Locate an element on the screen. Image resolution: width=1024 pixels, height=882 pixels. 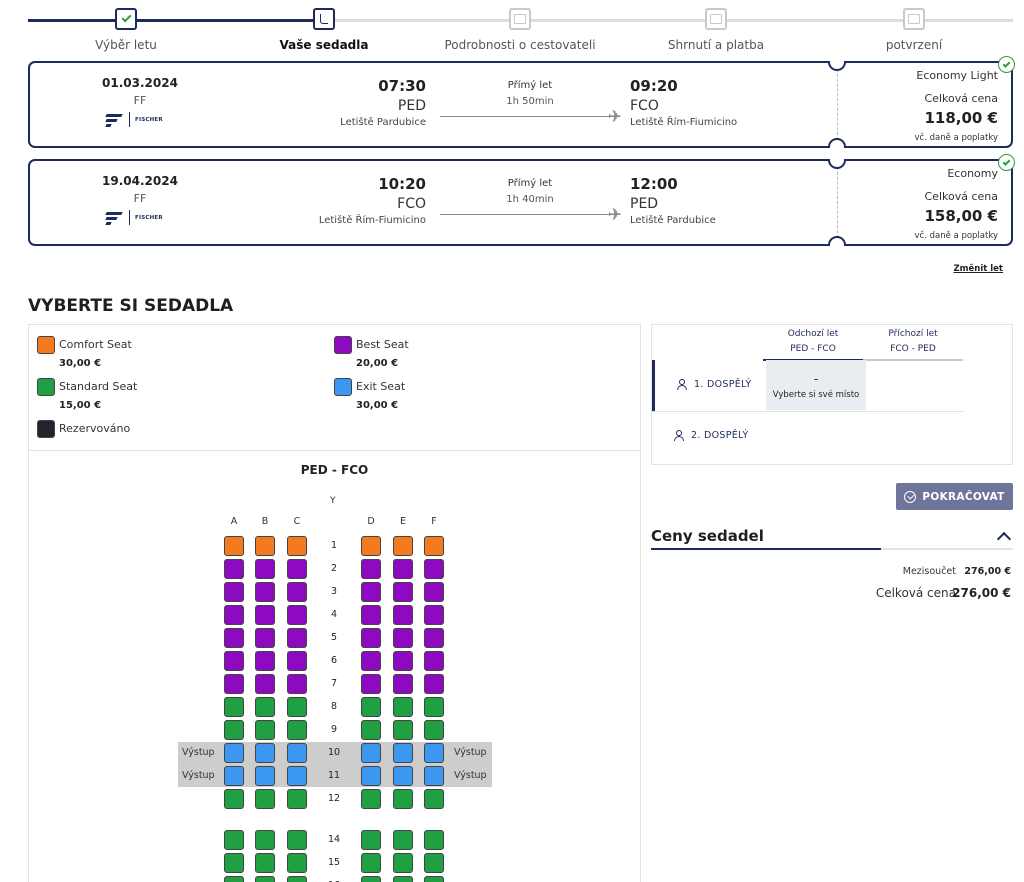
seat-10b is located at coordinates (265, 753).